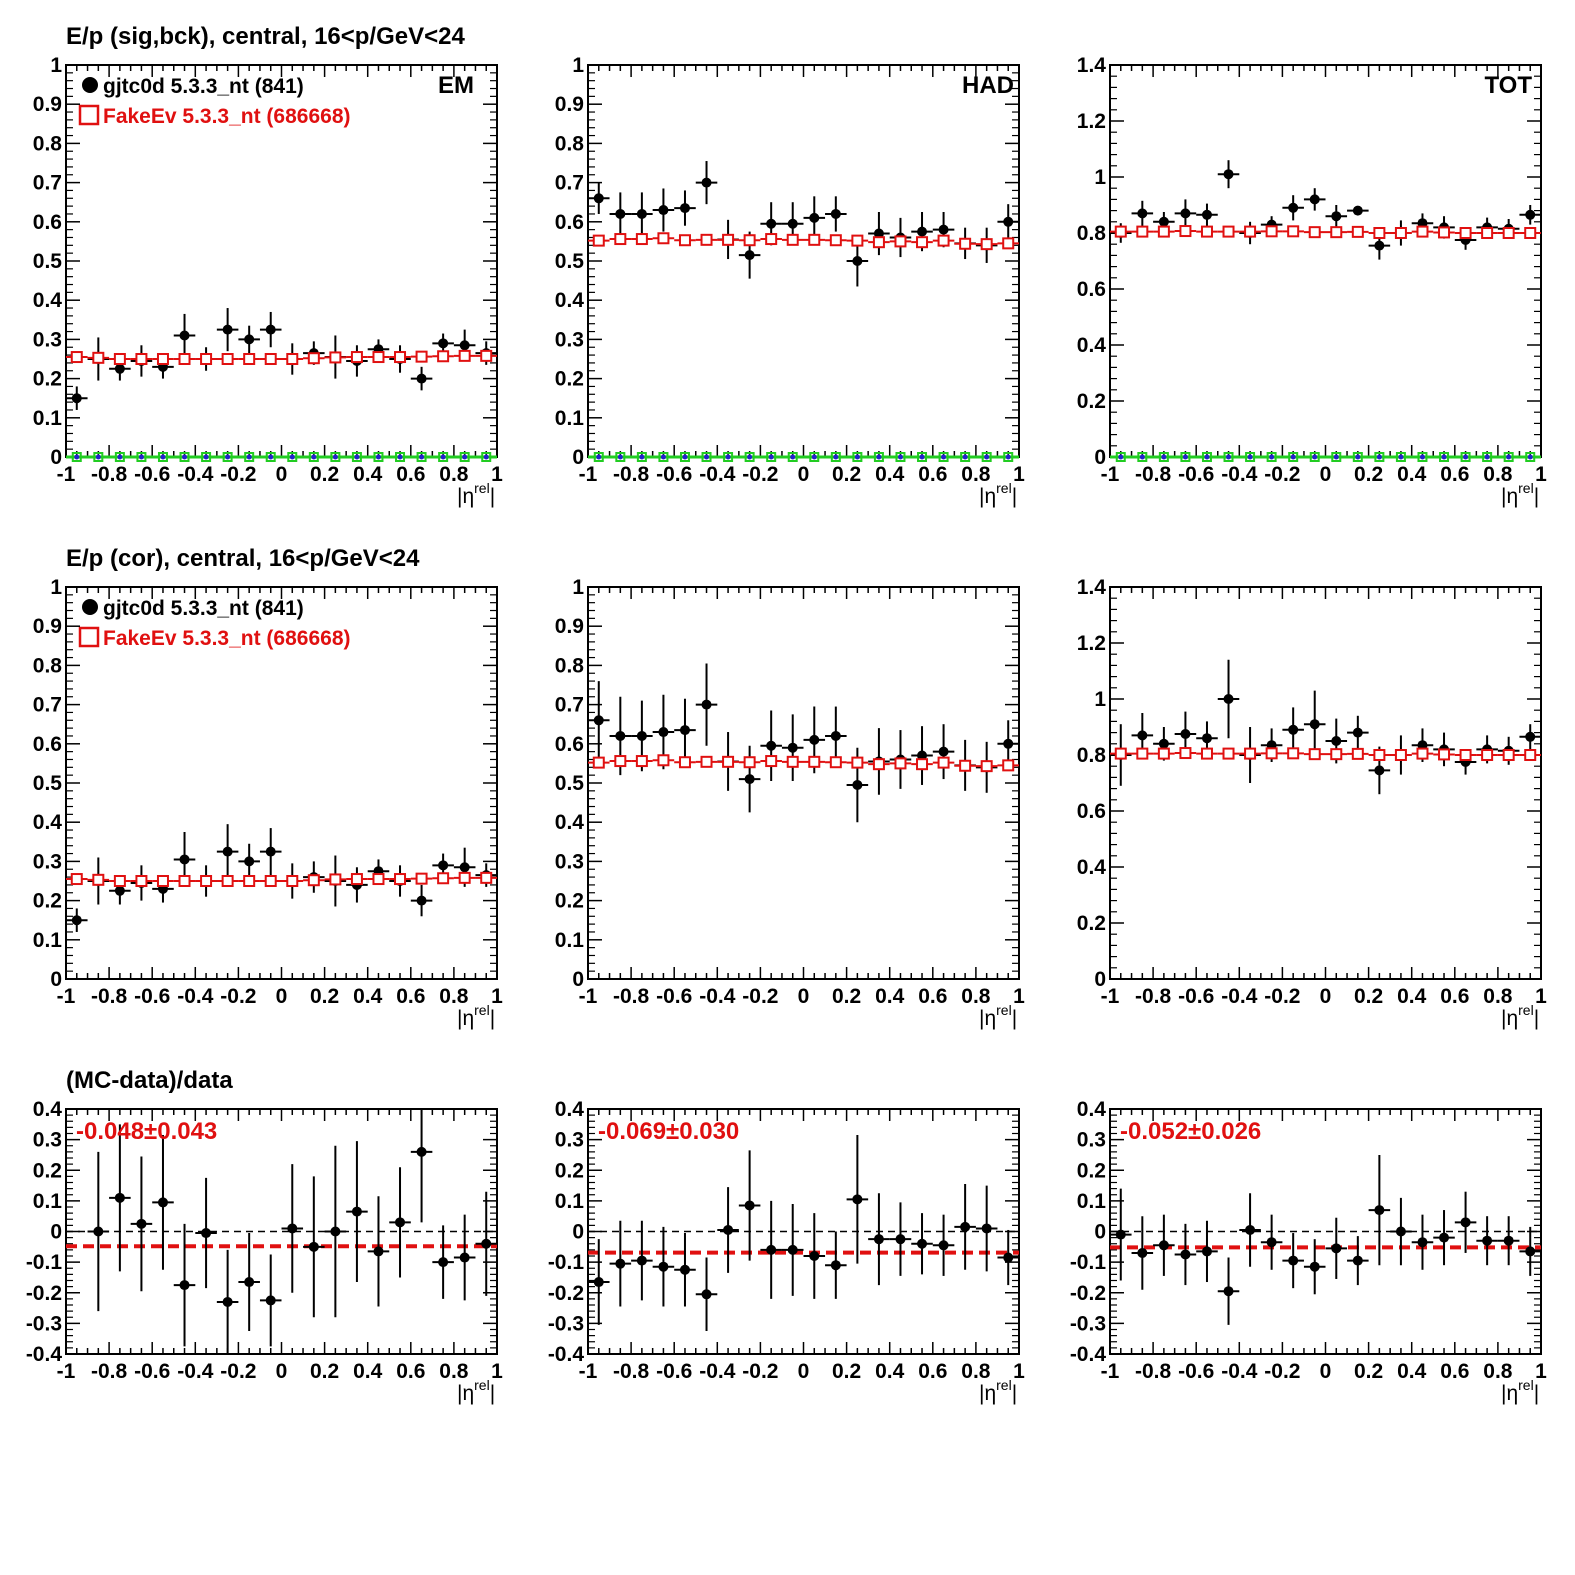 This screenshot has height=1575, width=1575. Describe the element at coordinates (1100, 699) in the screenshot. I see `y-tick-label: 1` at that location.